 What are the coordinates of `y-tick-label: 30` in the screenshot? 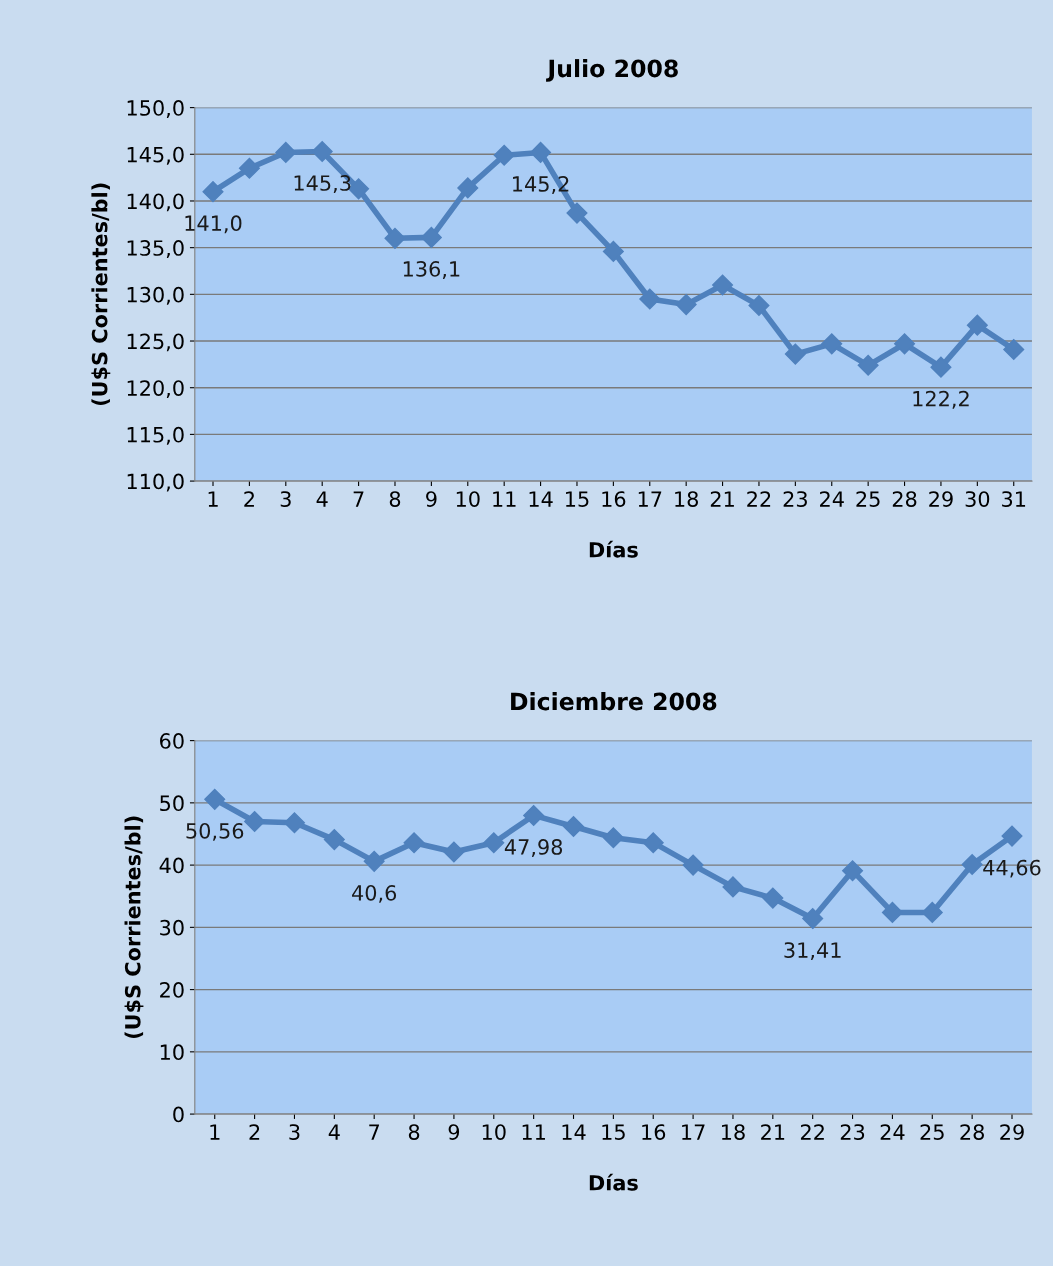 It's located at (172, 927).